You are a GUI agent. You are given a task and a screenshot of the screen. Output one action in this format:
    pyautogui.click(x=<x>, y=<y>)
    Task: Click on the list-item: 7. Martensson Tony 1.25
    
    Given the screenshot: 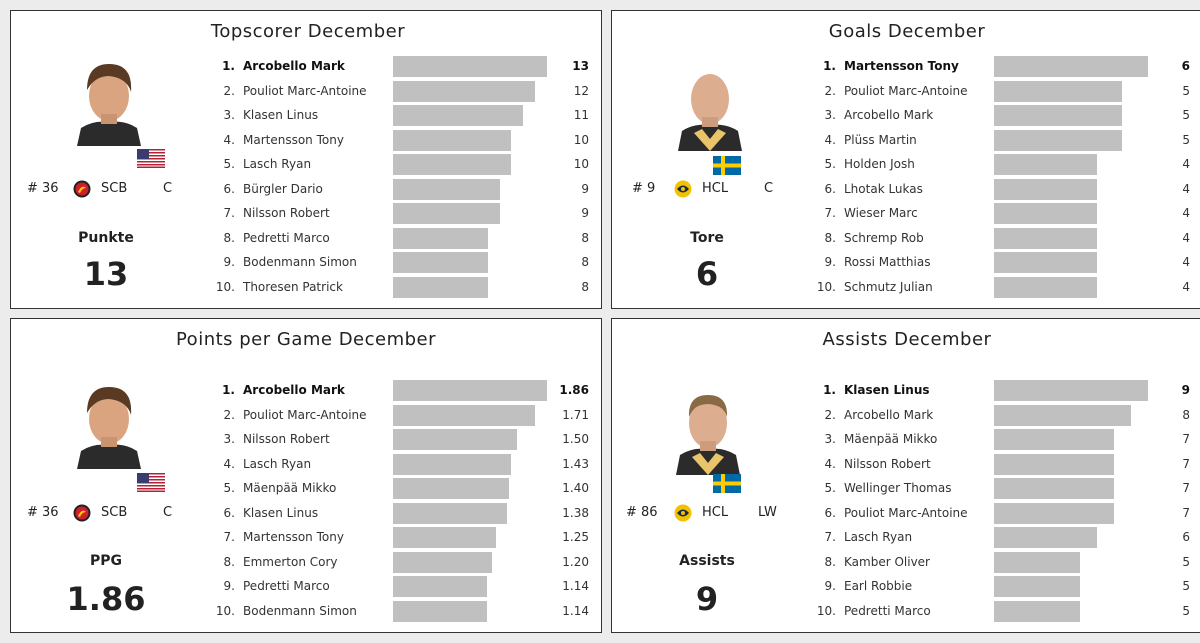 What is the action you would take?
    pyautogui.click(x=306, y=537)
    